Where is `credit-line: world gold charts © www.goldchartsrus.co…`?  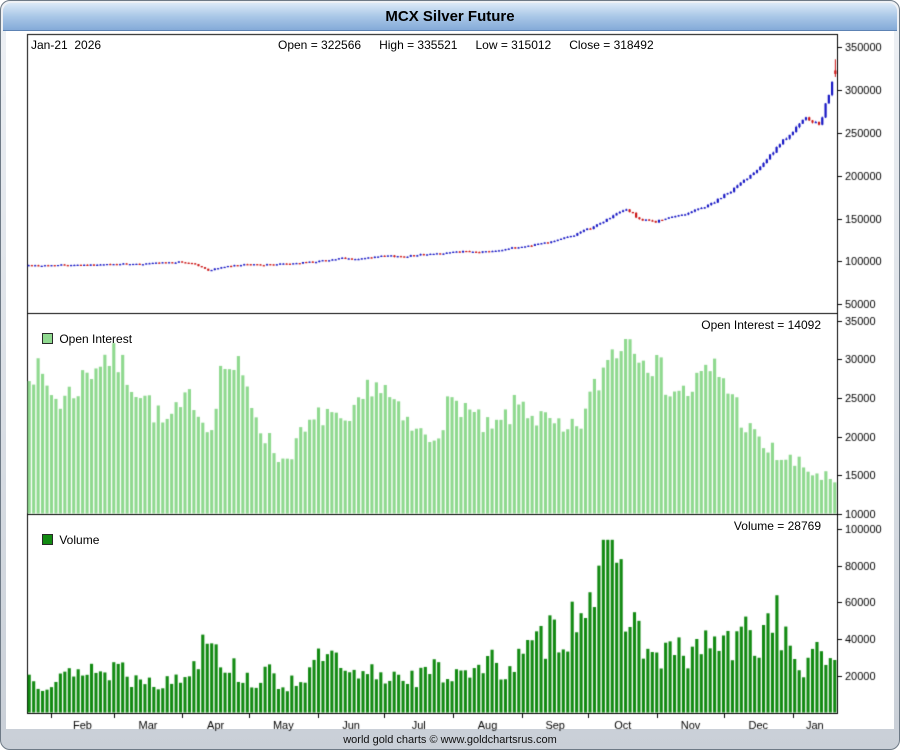
credit-line: world gold charts © www.goldchartsrus.co… is located at coordinates (450, 740).